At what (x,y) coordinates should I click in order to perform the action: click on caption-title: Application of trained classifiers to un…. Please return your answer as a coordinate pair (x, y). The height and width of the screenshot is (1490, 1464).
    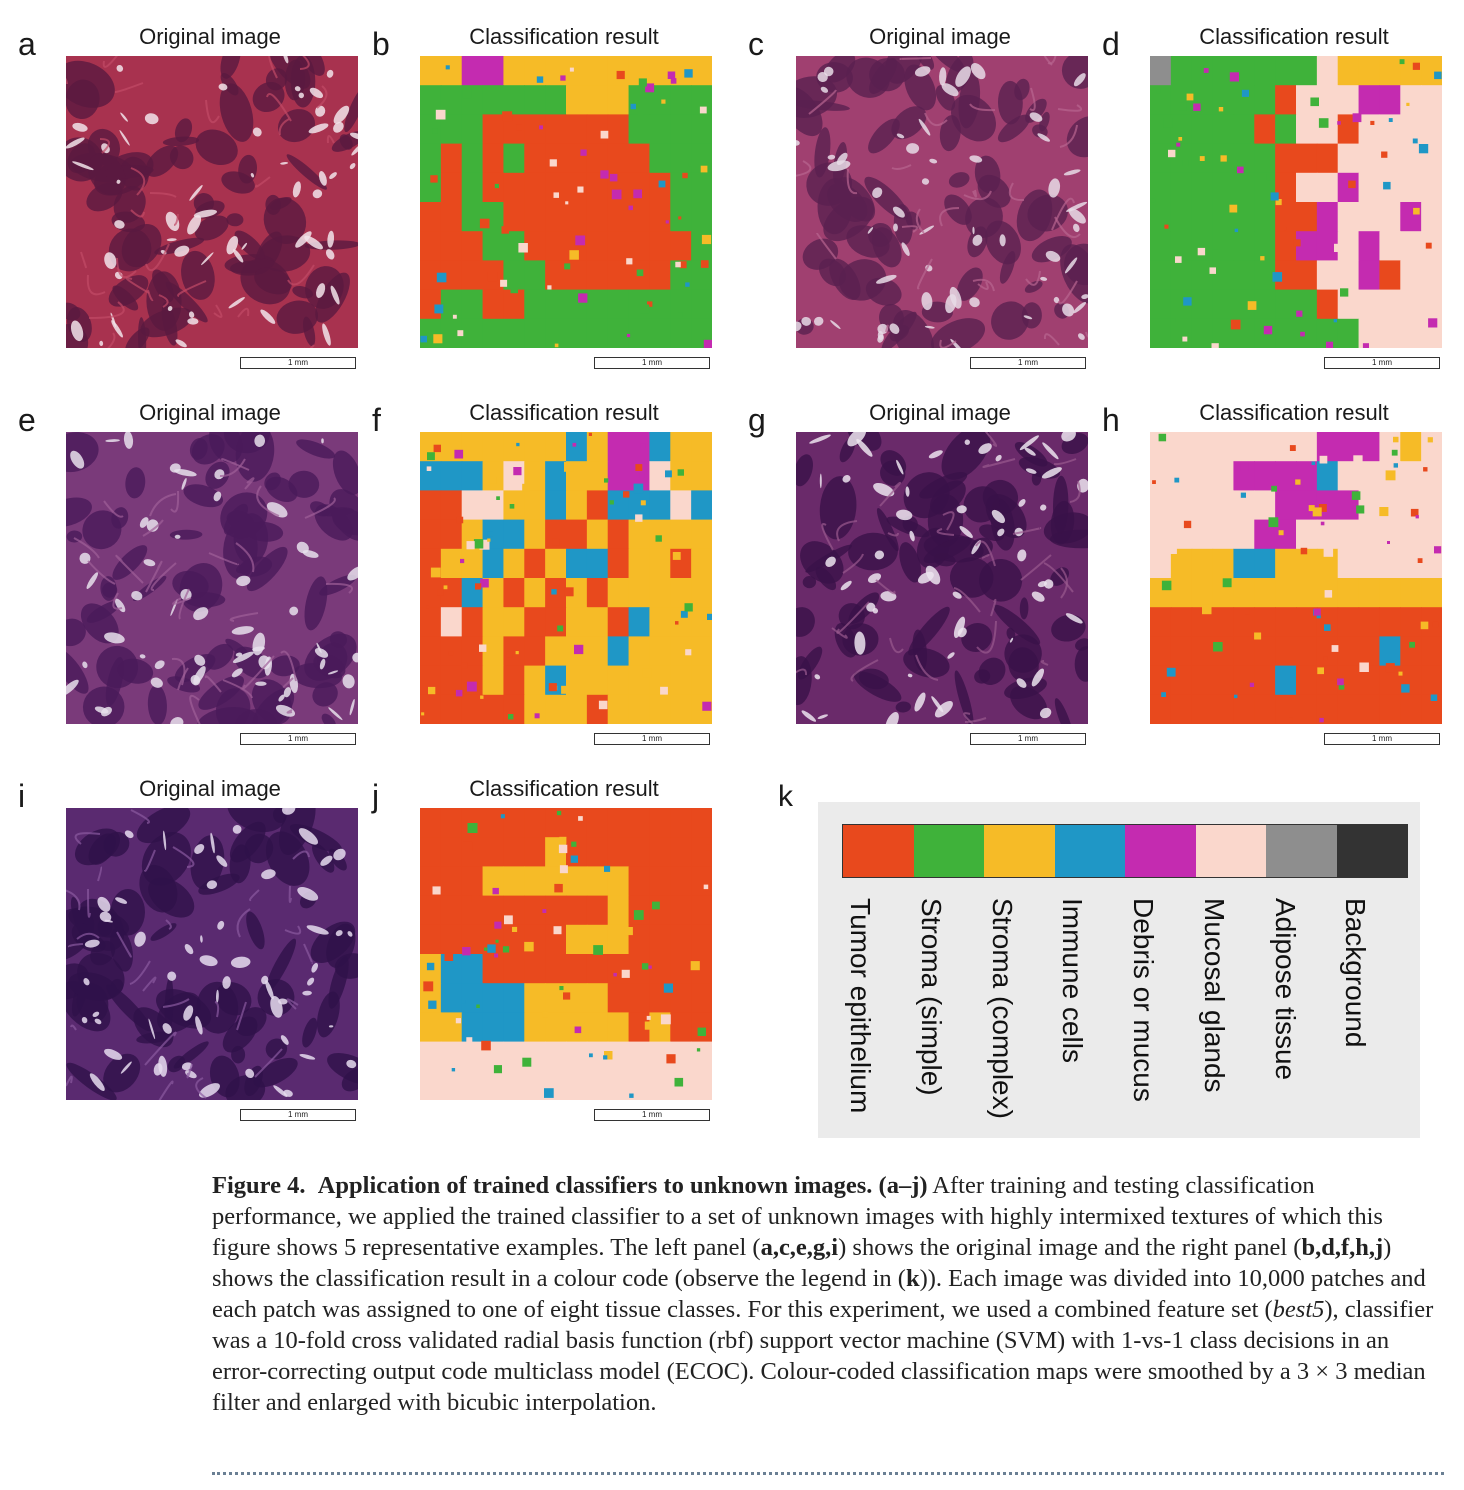
    Looking at the image, I should click on (595, 1185).